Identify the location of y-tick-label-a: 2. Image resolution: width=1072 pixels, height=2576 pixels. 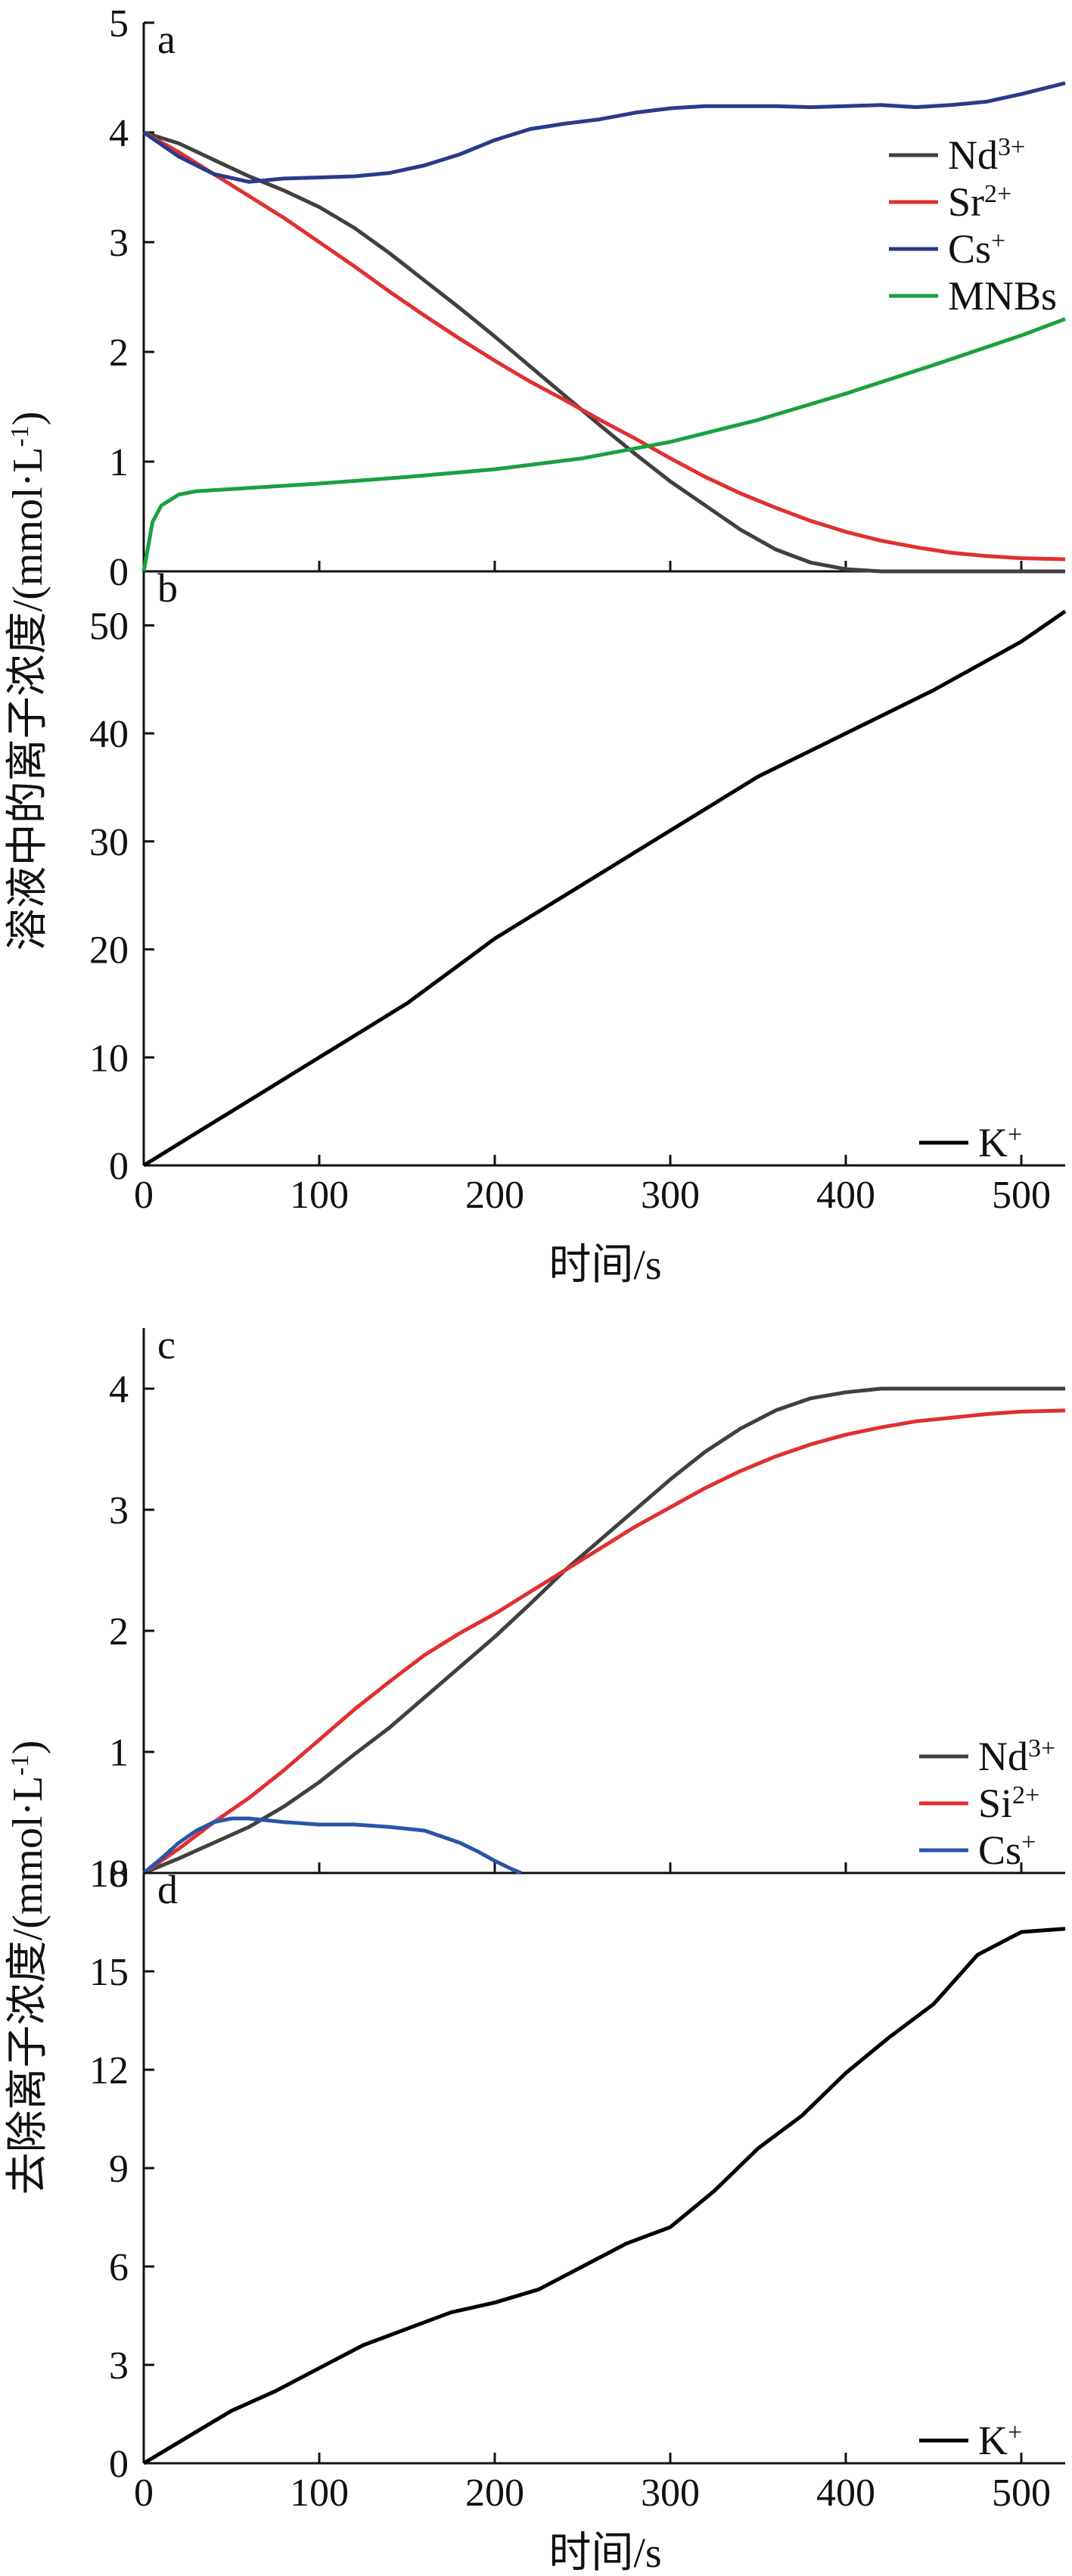
(119, 353).